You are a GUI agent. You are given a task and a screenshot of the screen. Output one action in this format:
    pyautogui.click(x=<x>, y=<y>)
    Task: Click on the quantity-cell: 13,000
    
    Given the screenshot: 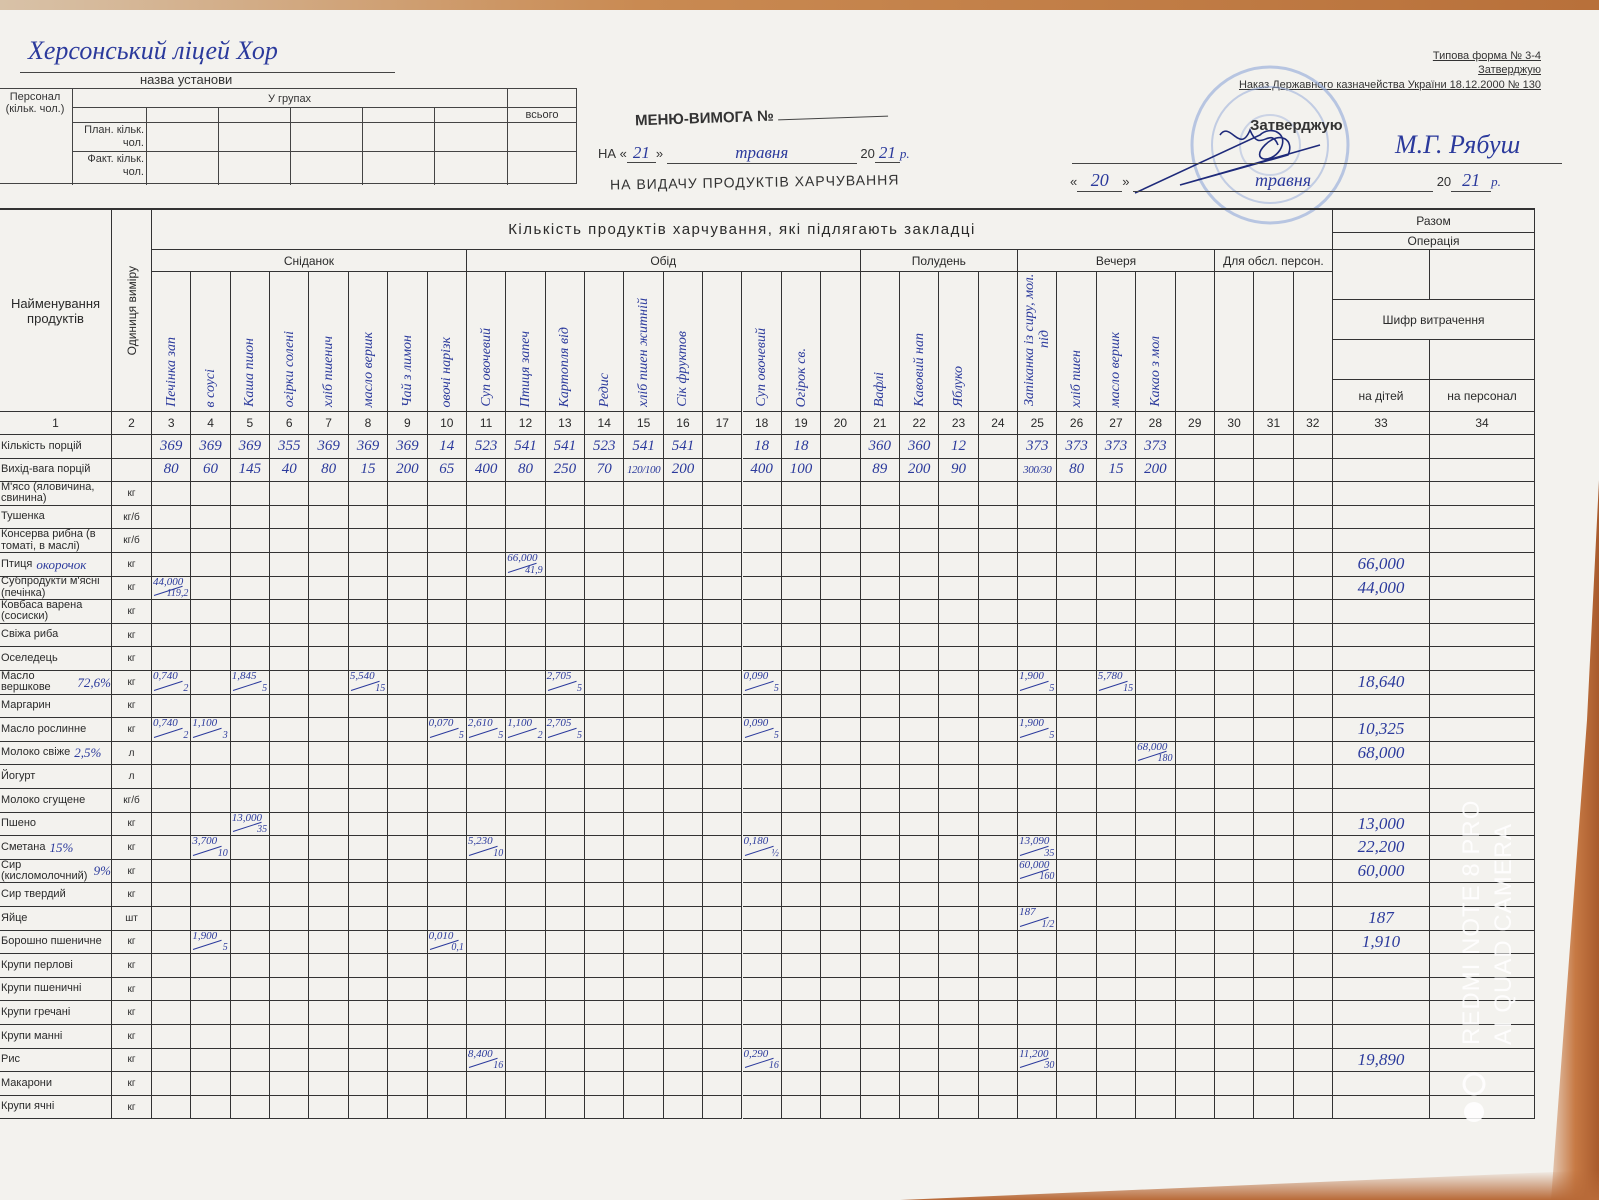 What is the action you would take?
    pyautogui.click(x=1381, y=824)
    